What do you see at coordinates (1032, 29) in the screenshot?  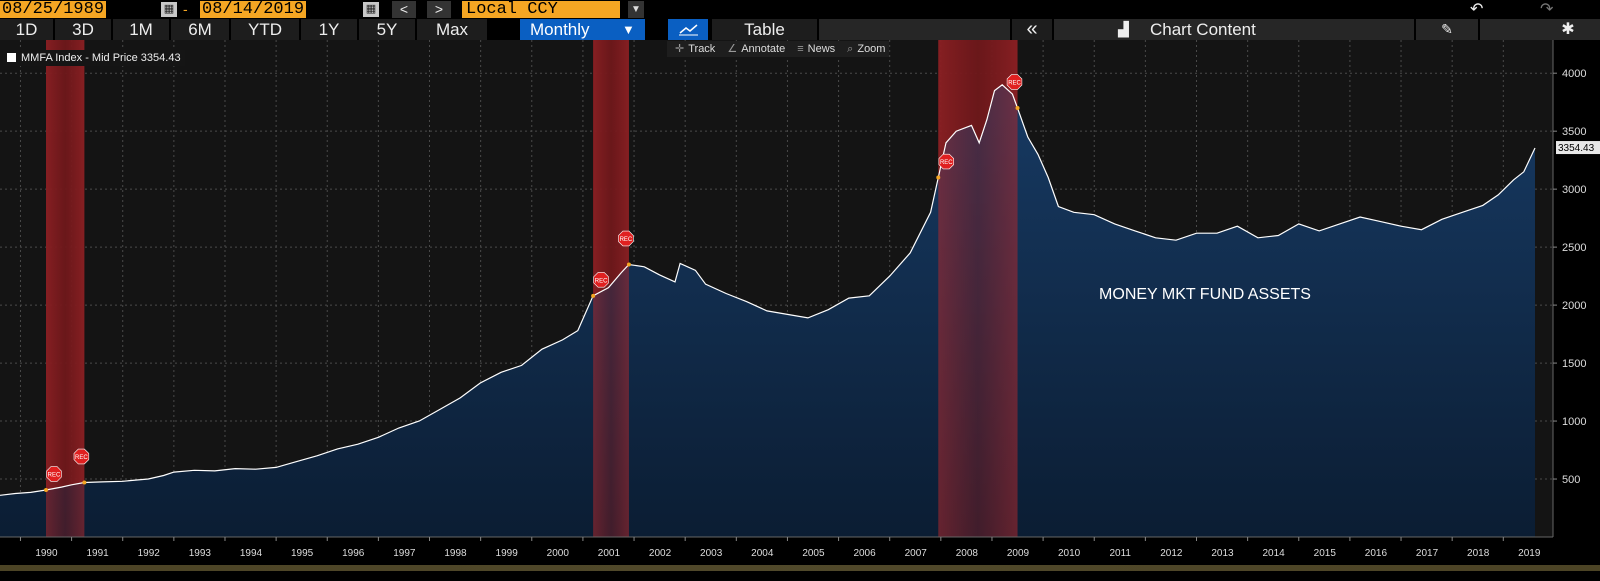 I see `collapse-button: «` at bounding box center [1032, 29].